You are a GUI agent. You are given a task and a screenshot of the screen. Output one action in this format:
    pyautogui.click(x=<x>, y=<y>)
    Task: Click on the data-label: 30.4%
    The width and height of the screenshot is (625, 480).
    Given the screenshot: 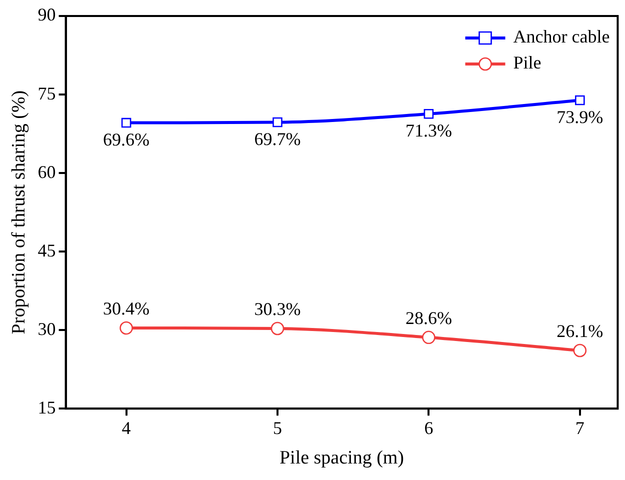 What is the action you would take?
    pyautogui.click(x=126, y=308)
    